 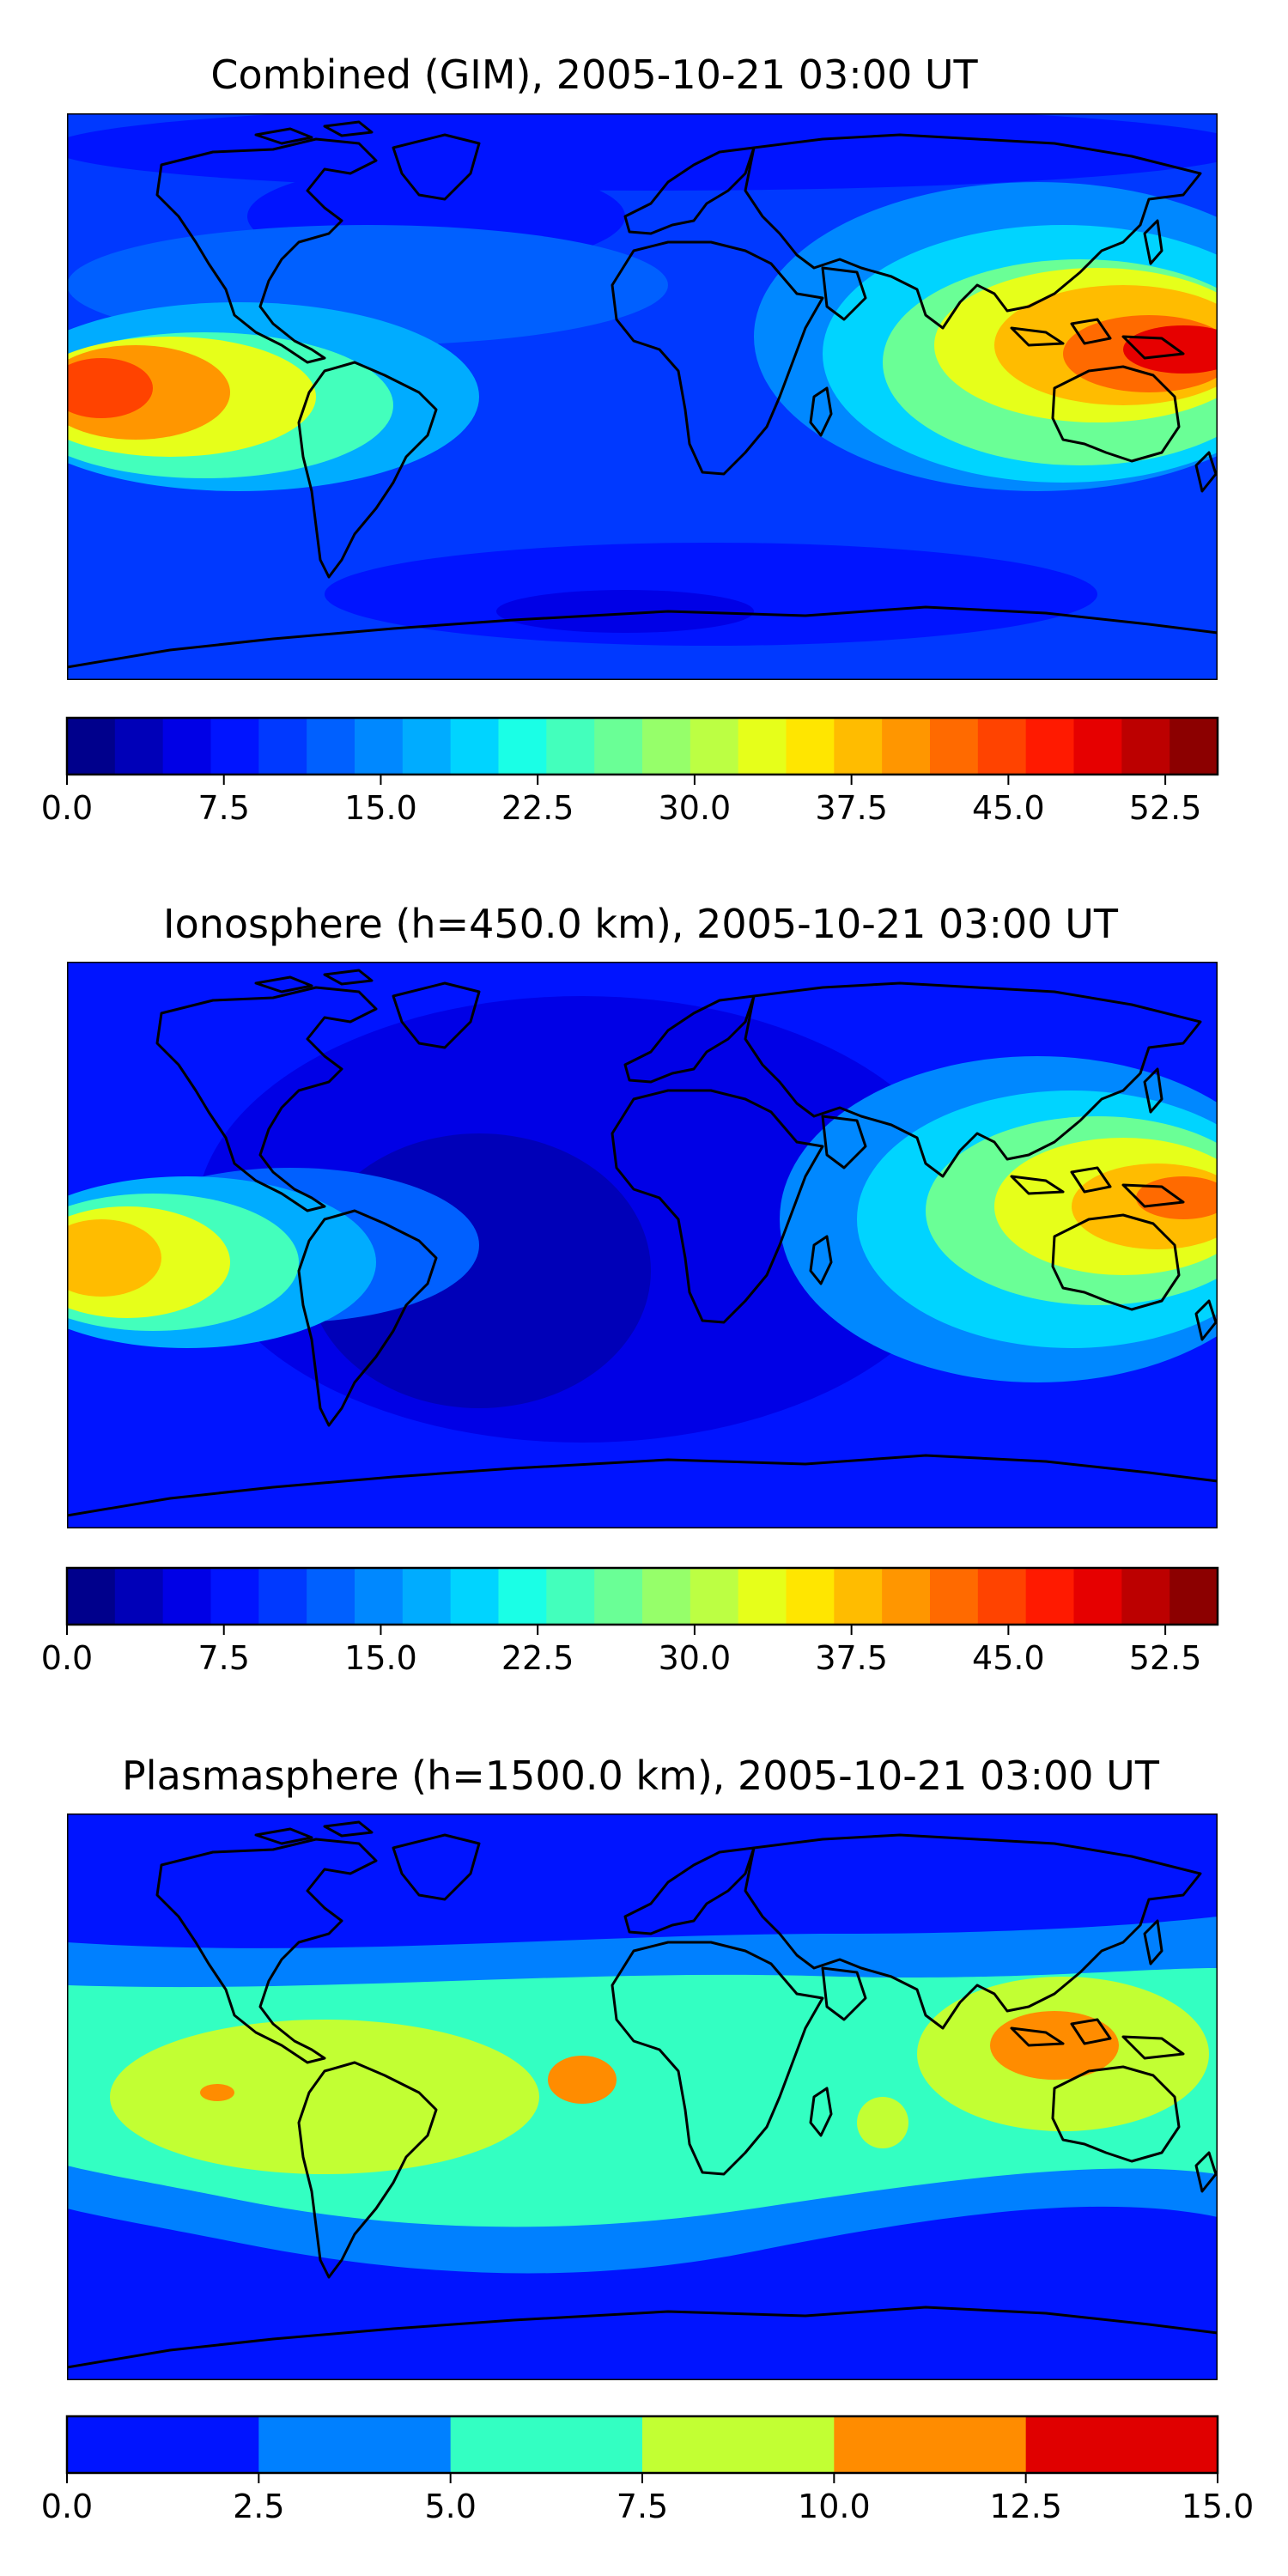 What do you see at coordinates (258, 2507) in the screenshot?
I see `colorbar-tick-label: 2.5` at bounding box center [258, 2507].